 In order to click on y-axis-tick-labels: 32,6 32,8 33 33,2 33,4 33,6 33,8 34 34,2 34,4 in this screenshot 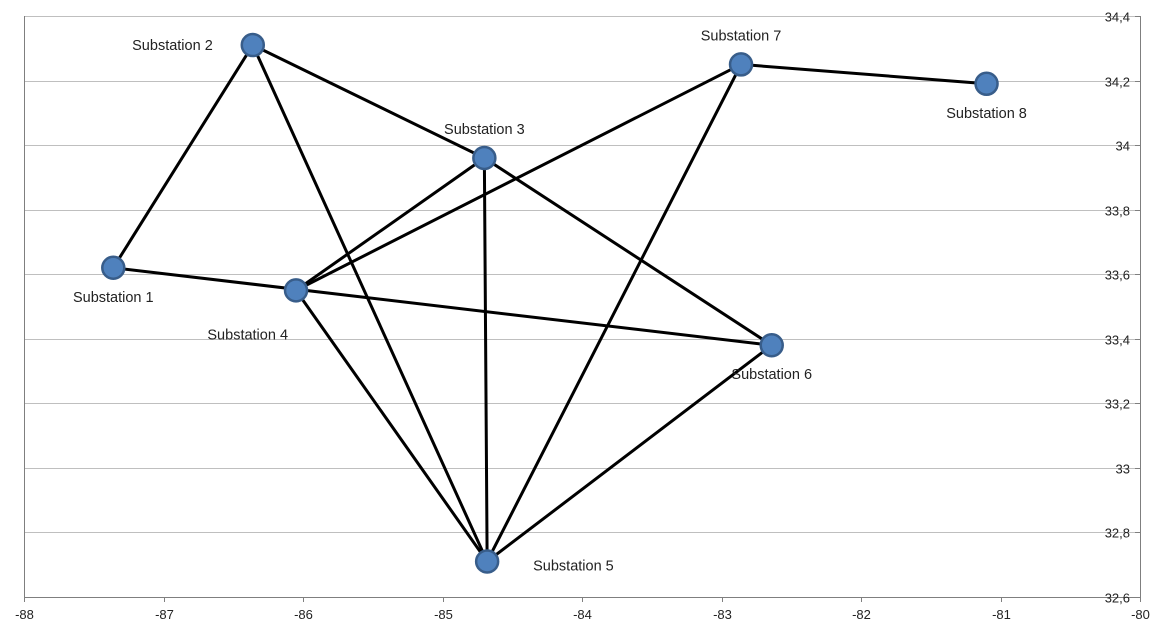, I will do `click(1122, 308)`.